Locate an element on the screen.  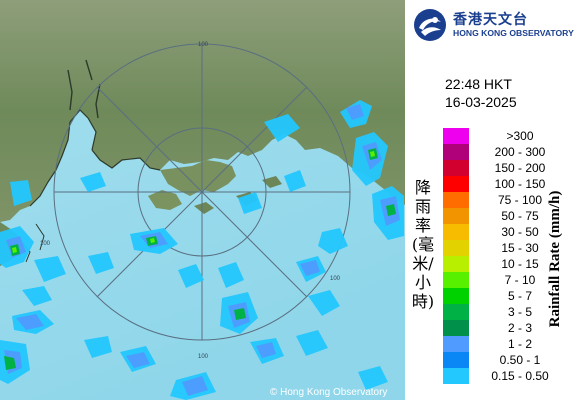
legend-label: 50 - 75 is located at coordinates (520, 216).